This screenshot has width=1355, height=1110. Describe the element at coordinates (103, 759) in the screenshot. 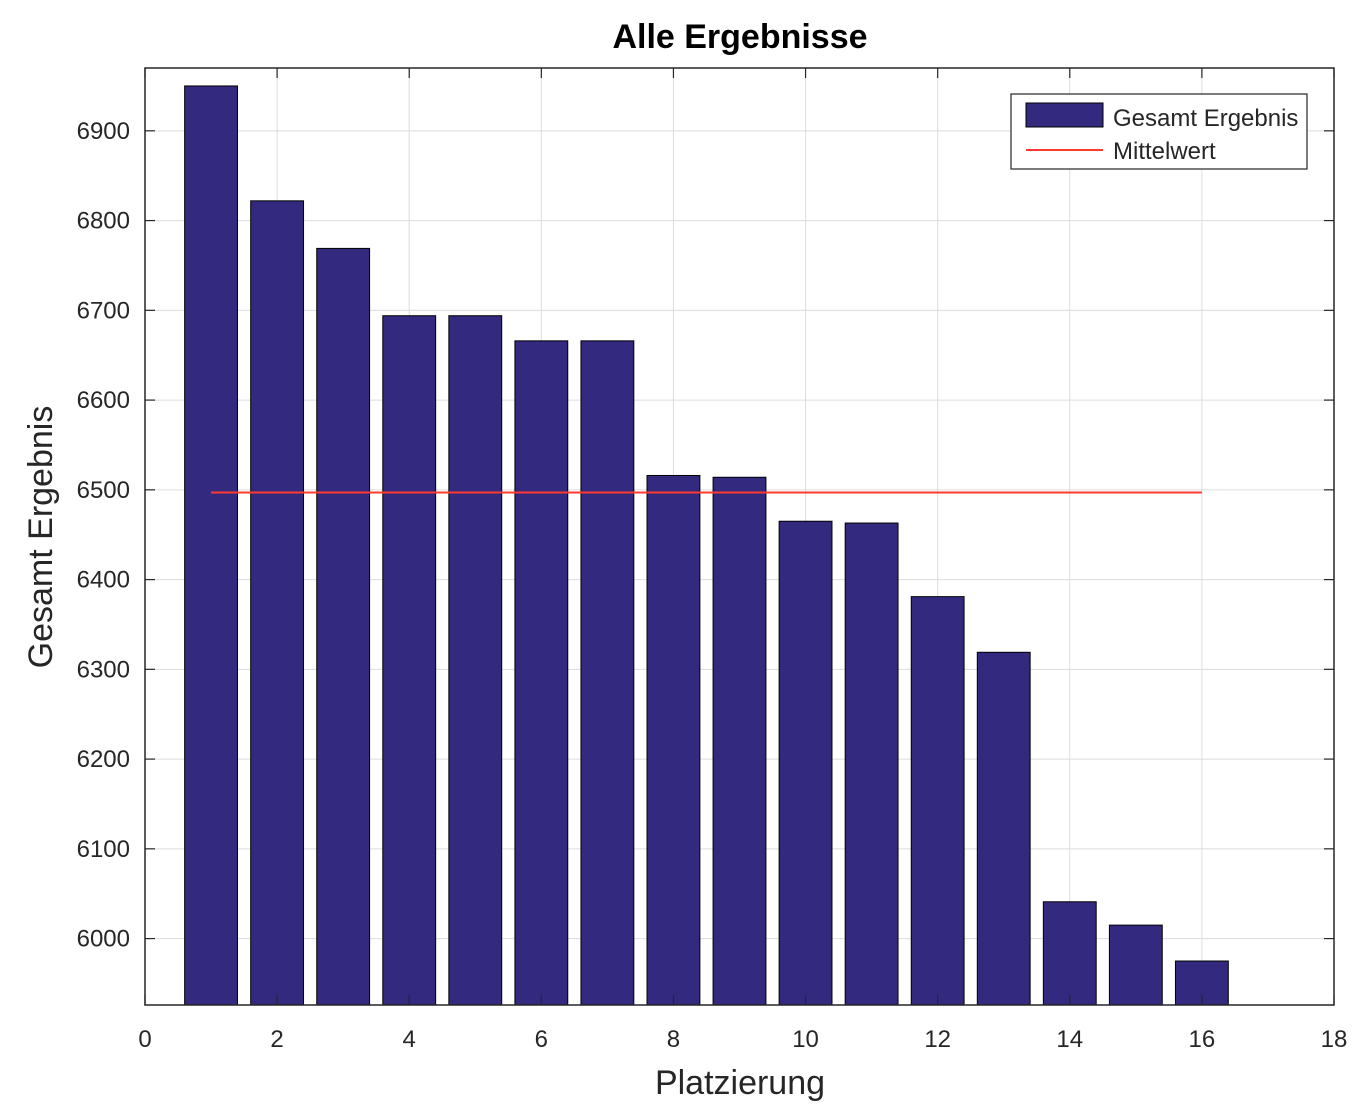

I see `y-tick-label: 6200` at that location.